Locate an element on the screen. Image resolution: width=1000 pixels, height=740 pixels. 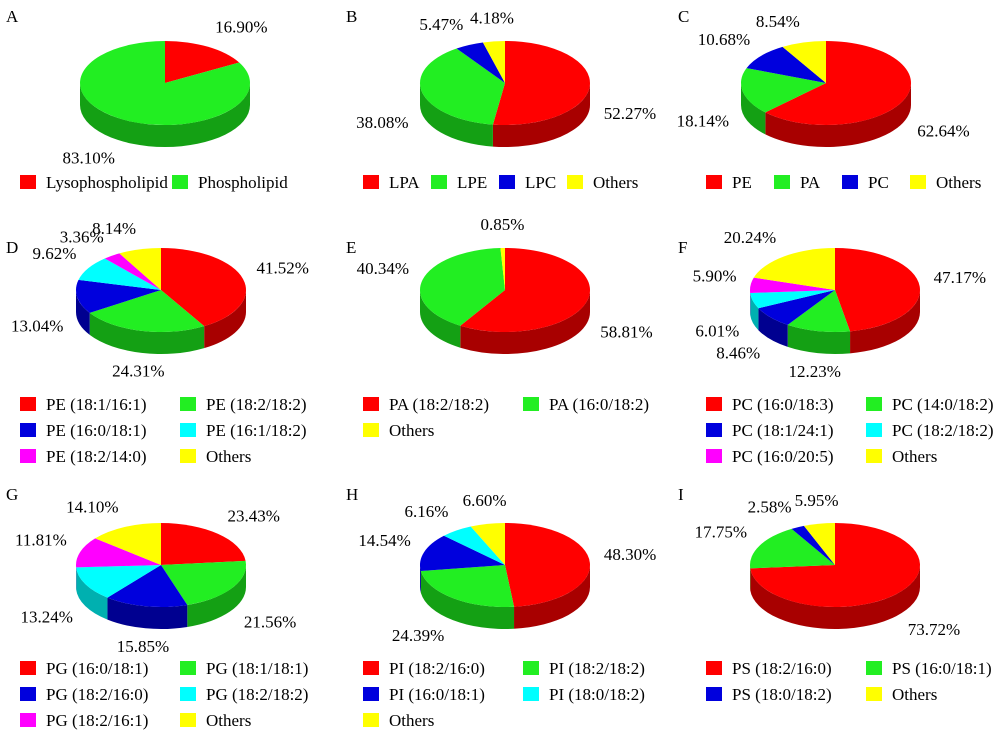
panel-i-legend-ps-18-2-16-0: PS (18:2/16:0) is located at coordinates (782, 668).